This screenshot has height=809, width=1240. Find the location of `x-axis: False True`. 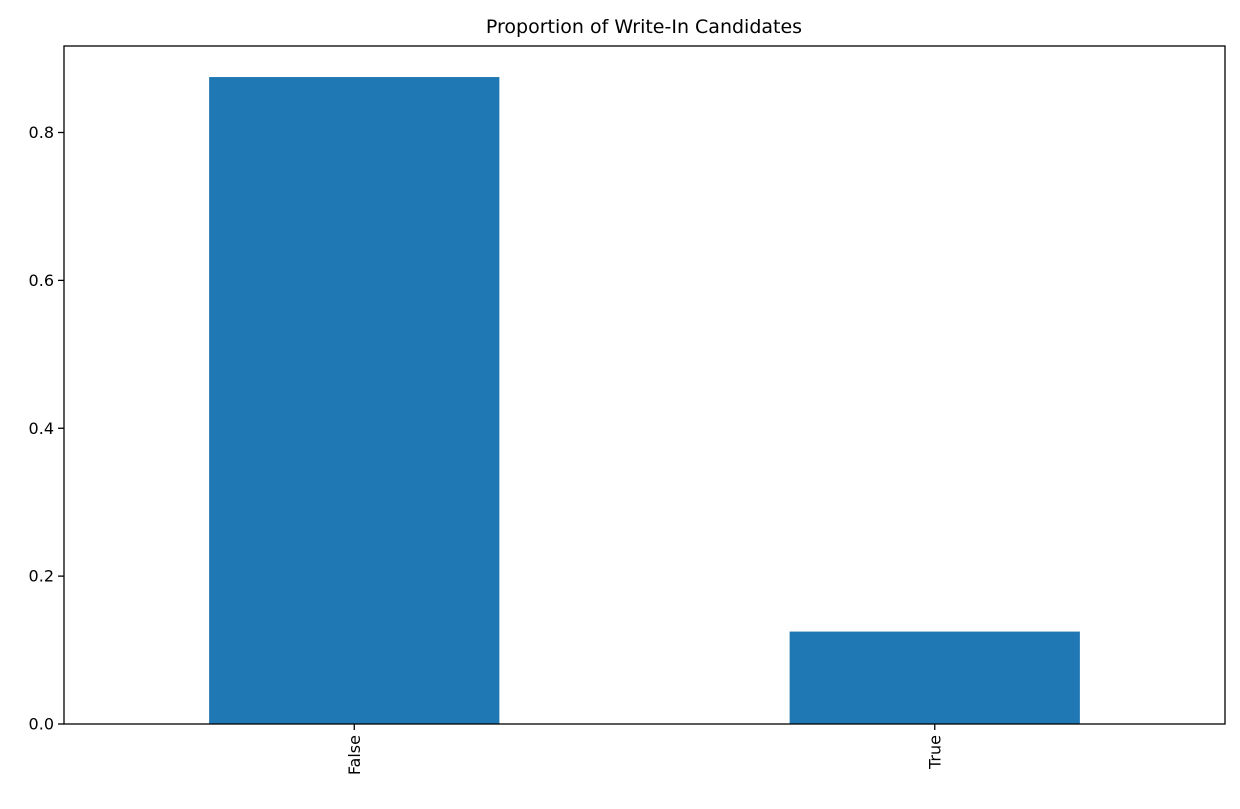

x-axis: False True is located at coordinates (644, 749).